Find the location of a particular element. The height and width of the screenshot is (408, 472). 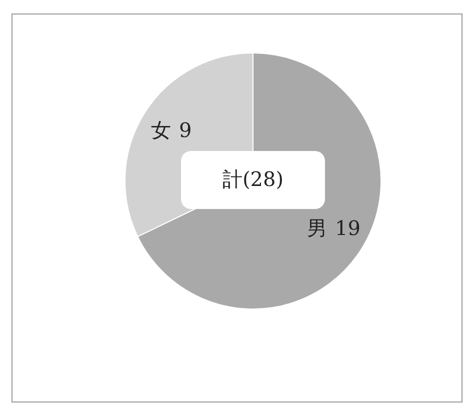

slice-label: 男 is located at coordinates (317, 228).